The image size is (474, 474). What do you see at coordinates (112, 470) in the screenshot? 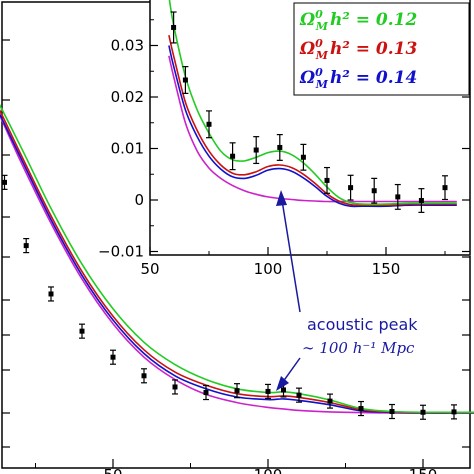
I see `main-x-tick-label: 50` at bounding box center [112, 470].